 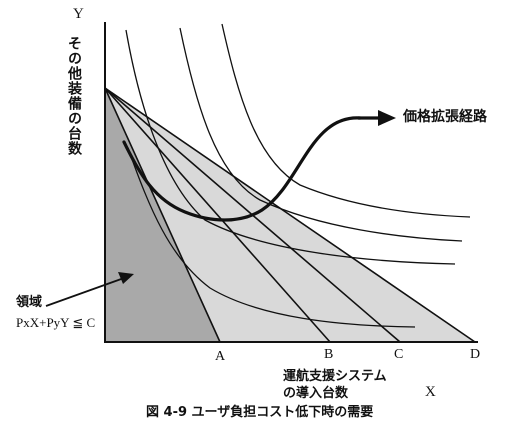 What do you see at coordinates (430, 392) in the screenshot?
I see `x-axis-letter: X` at bounding box center [430, 392].